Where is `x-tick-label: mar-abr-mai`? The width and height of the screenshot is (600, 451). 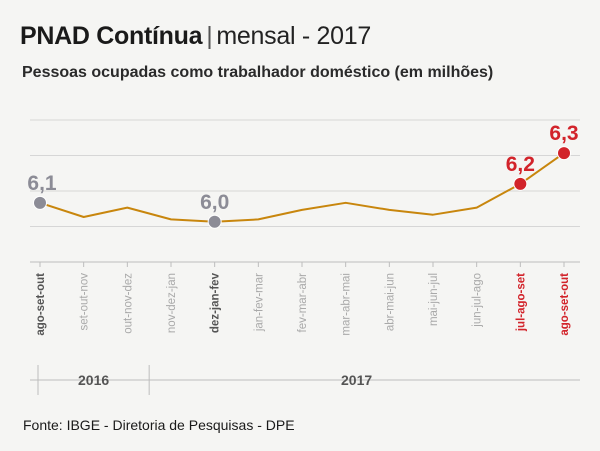 x-tick-label: mar-abr-mai is located at coordinates (347, 304).